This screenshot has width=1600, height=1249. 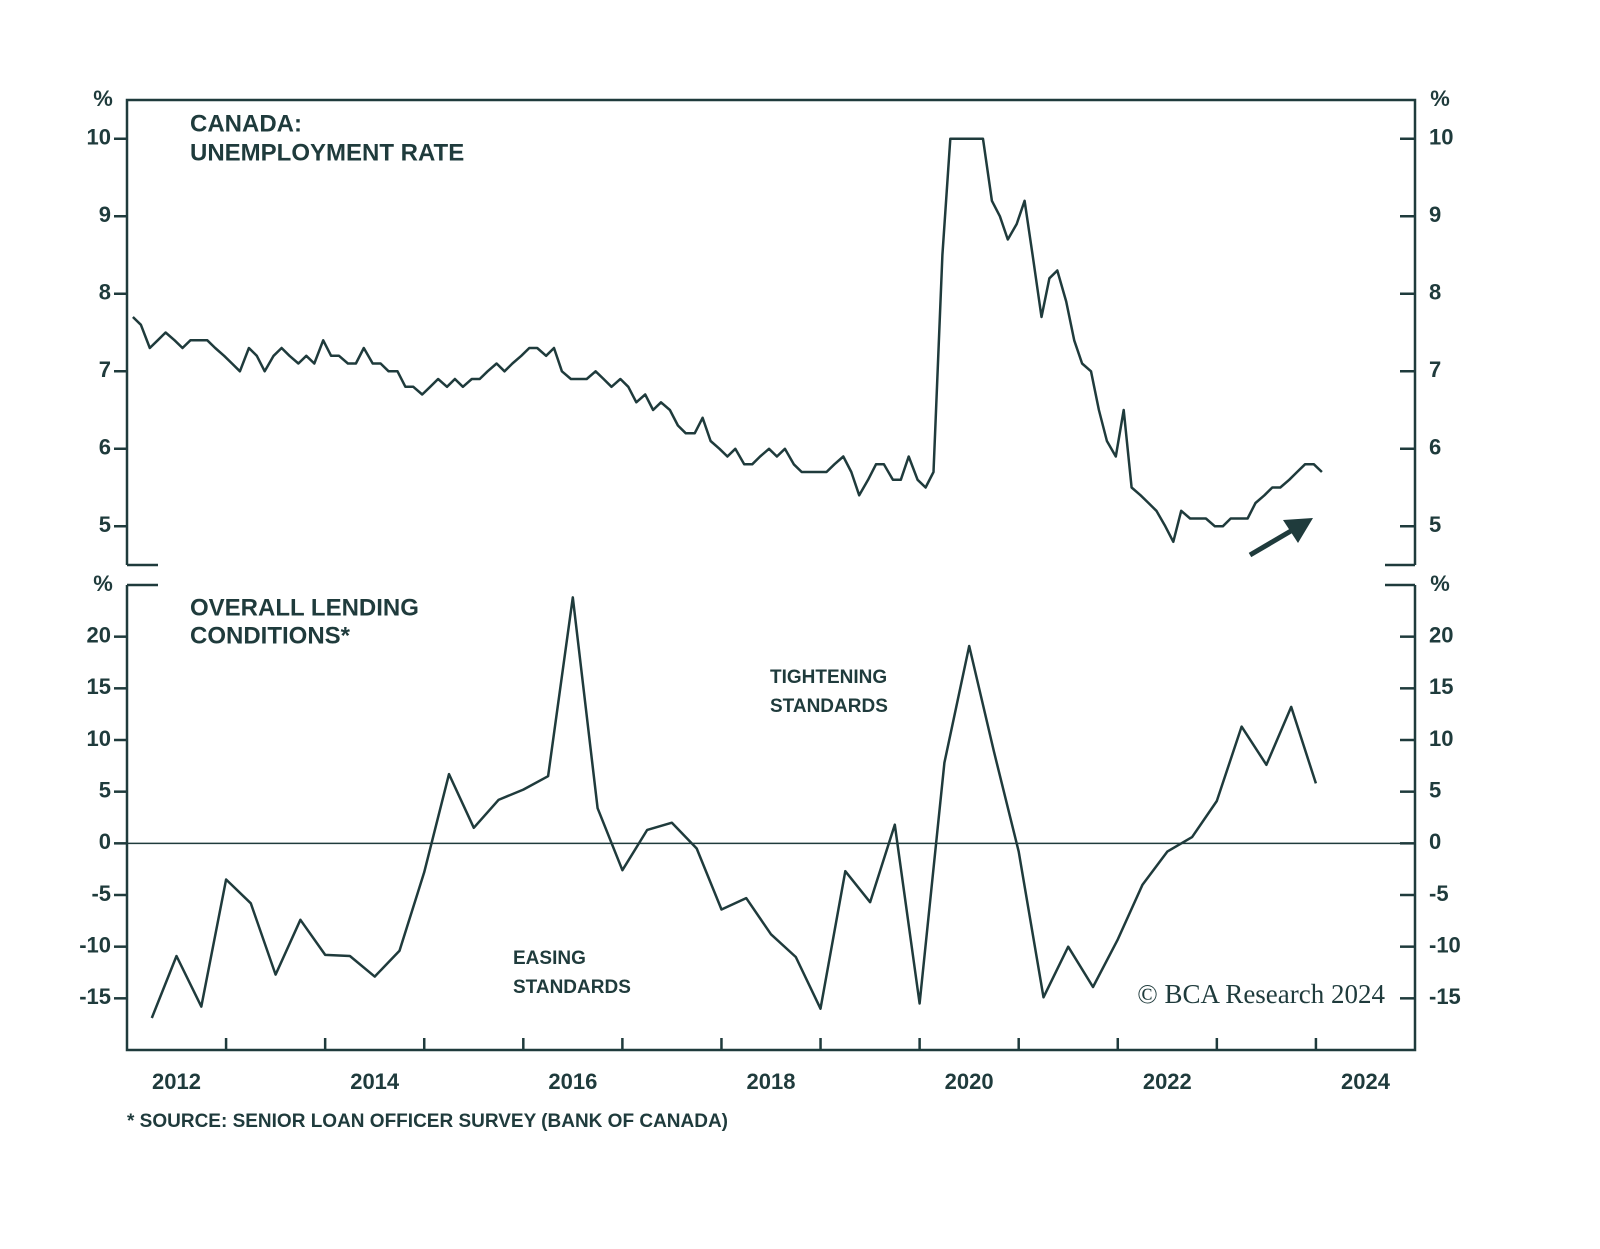 What do you see at coordinates (246, 123) in the screenshot?
I see `top-title-line: CANADA:` at bounding box center [246, 123].